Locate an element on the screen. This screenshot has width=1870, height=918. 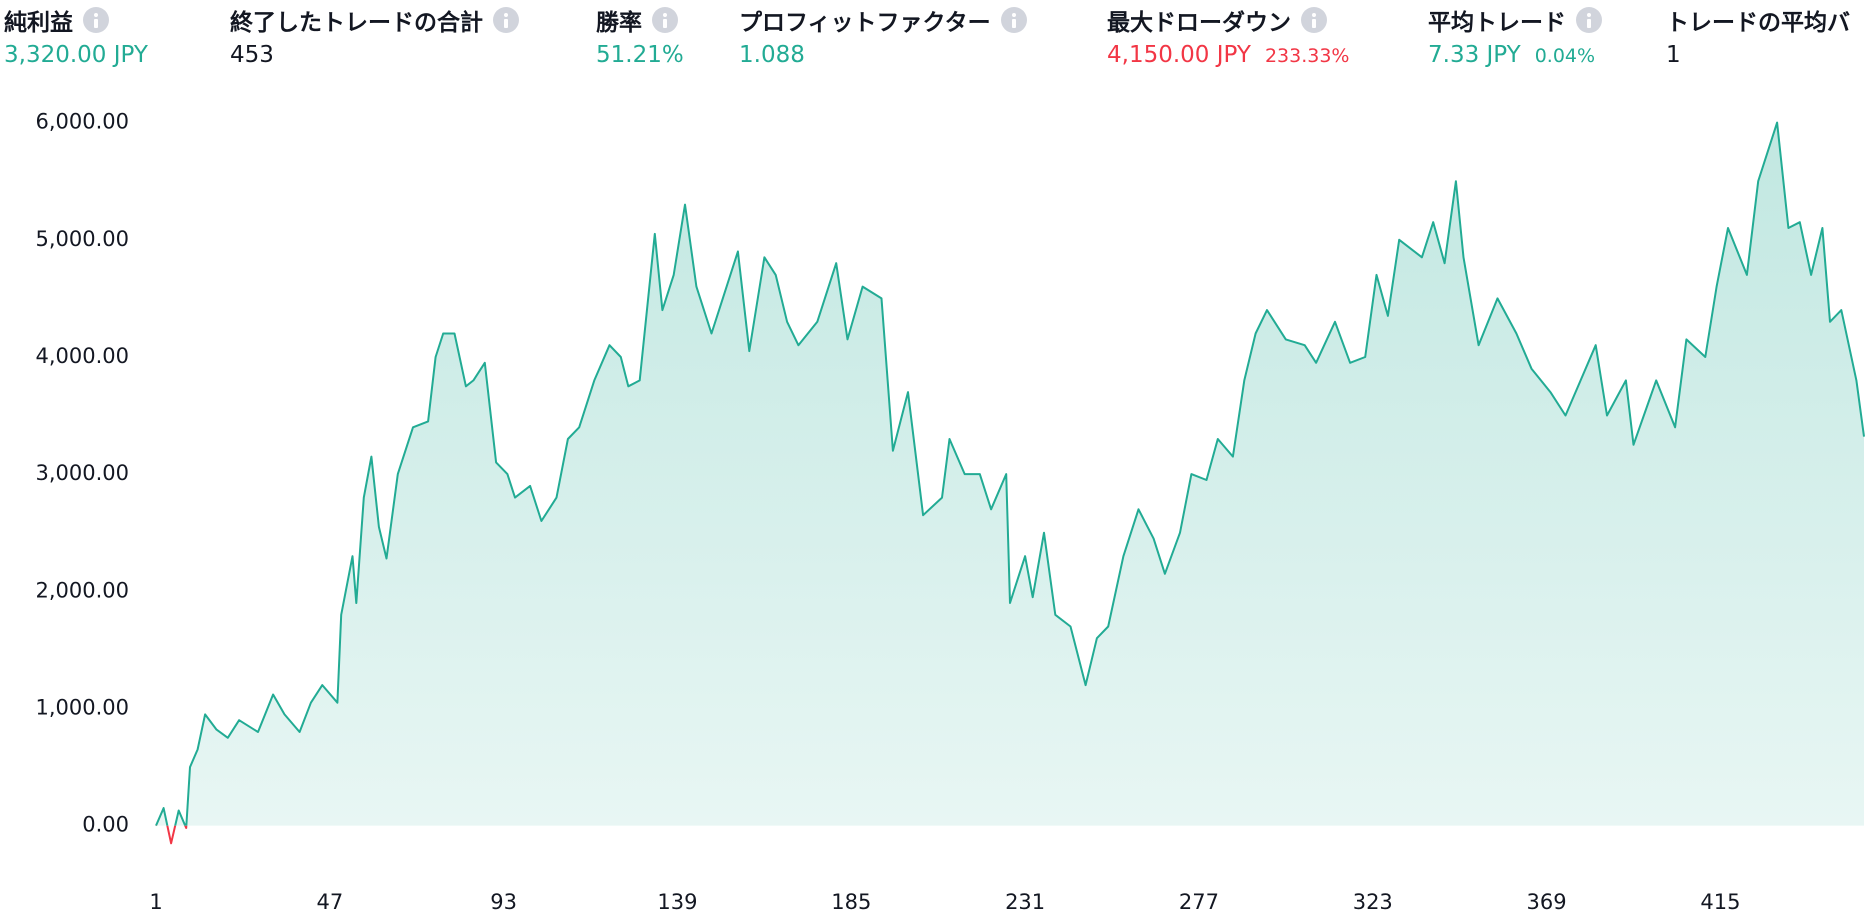
stat-label-row: 最大ドローダウン is located at coordinates (1228, 20).